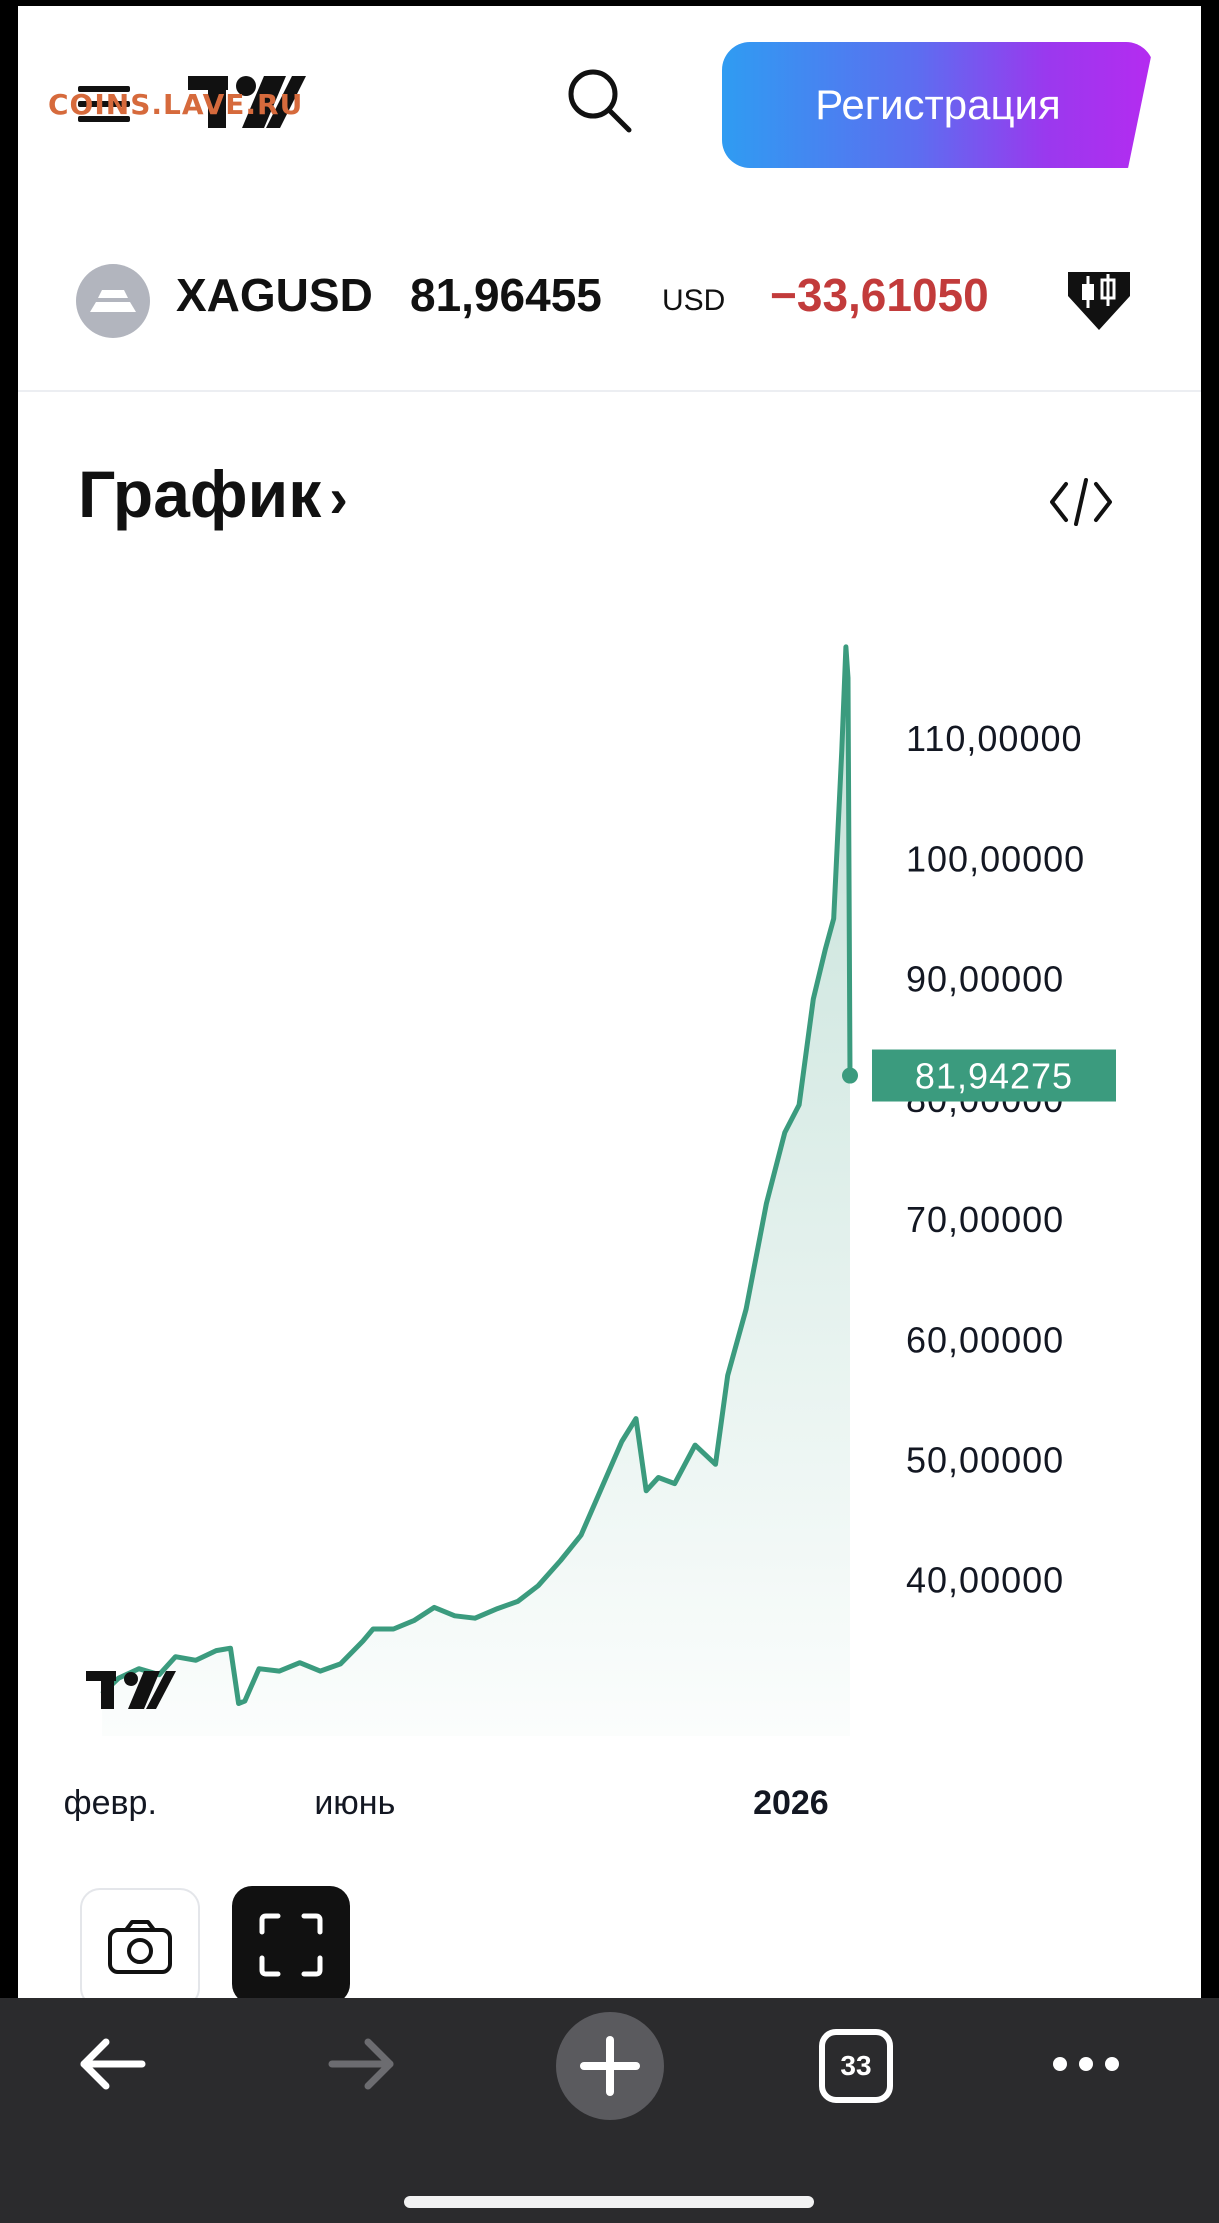  I want to click on chart-section-title-text: График, so click(200, 494).